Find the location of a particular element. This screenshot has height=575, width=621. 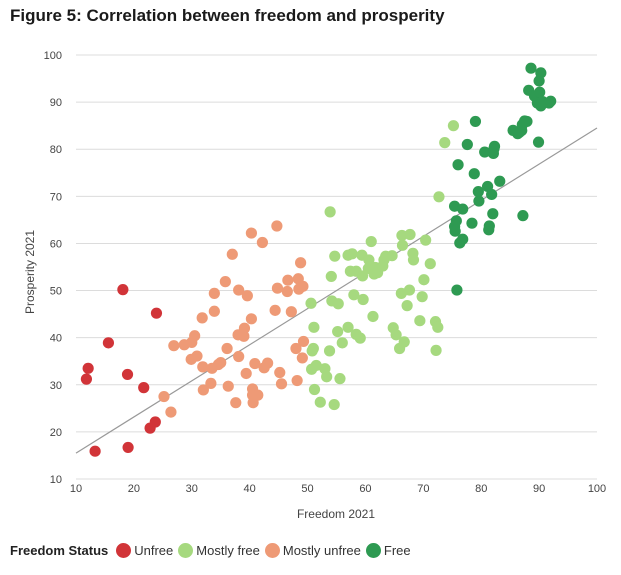

legend-label: Free is located at coordinates (397, 550).